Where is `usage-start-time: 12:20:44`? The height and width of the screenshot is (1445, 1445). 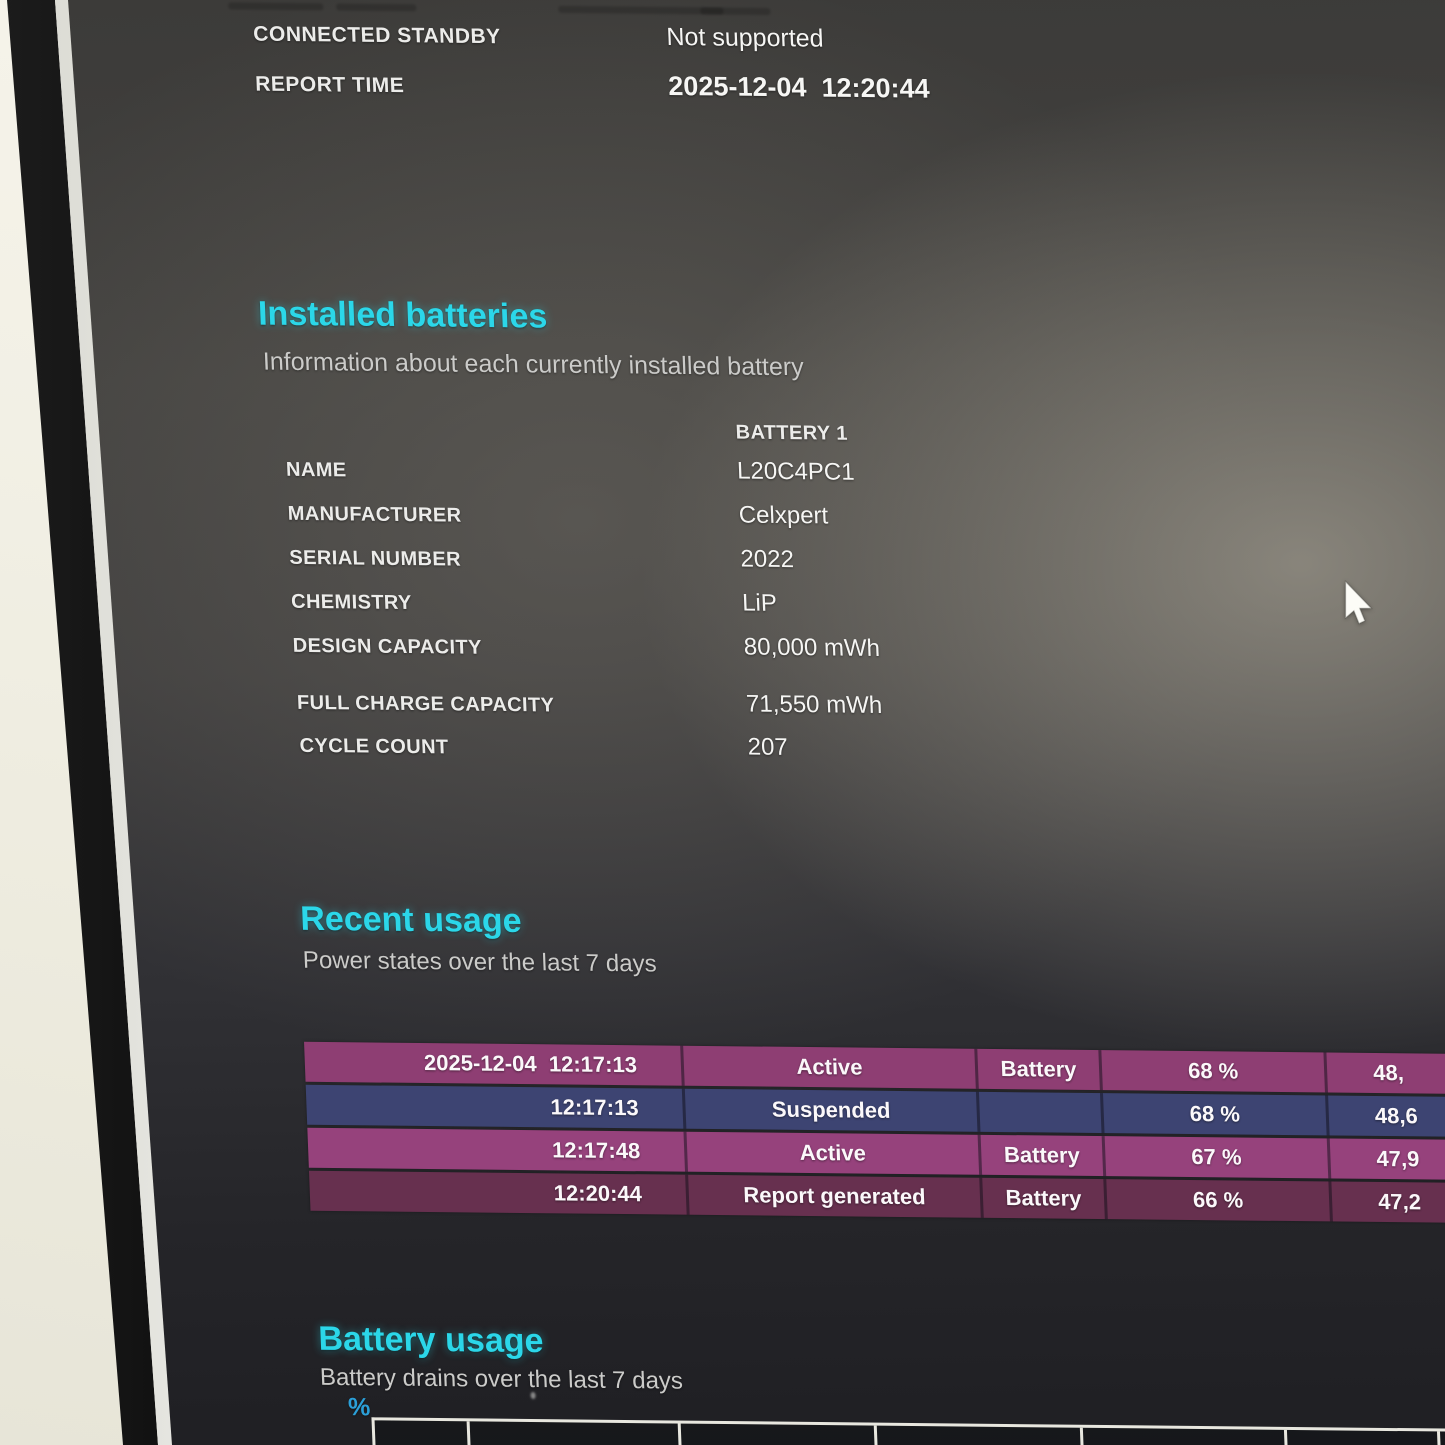
usage-start-time: 12:20:44 is located at coordinates (598, 1193).